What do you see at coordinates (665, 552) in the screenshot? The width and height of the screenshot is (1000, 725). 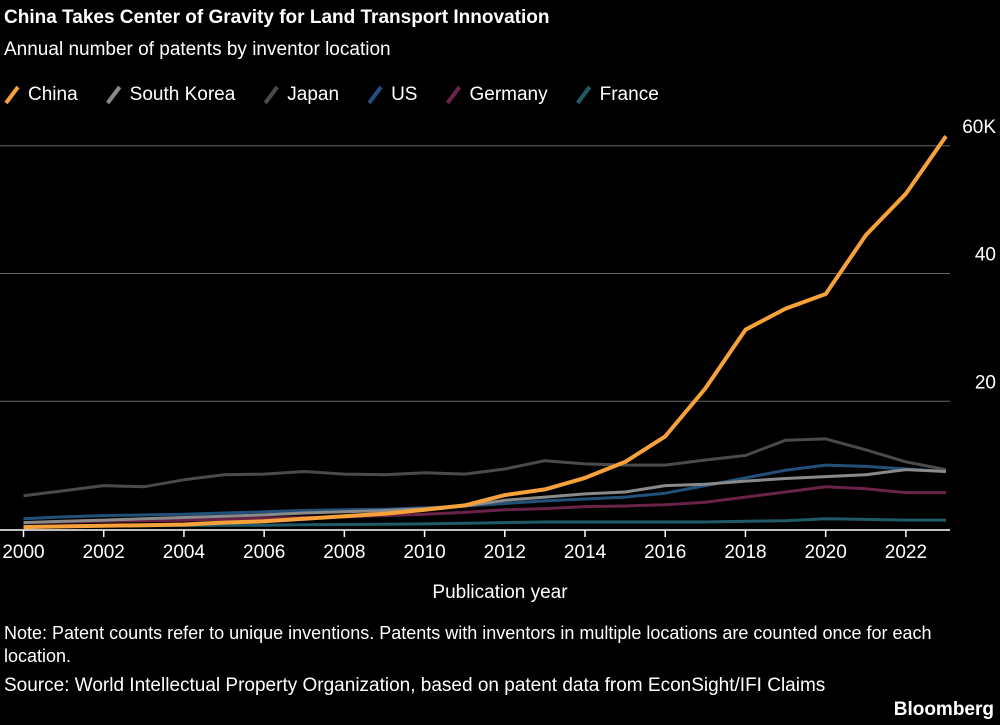 I see `x-tick-label: 2016` at bounding box center [665, 552].